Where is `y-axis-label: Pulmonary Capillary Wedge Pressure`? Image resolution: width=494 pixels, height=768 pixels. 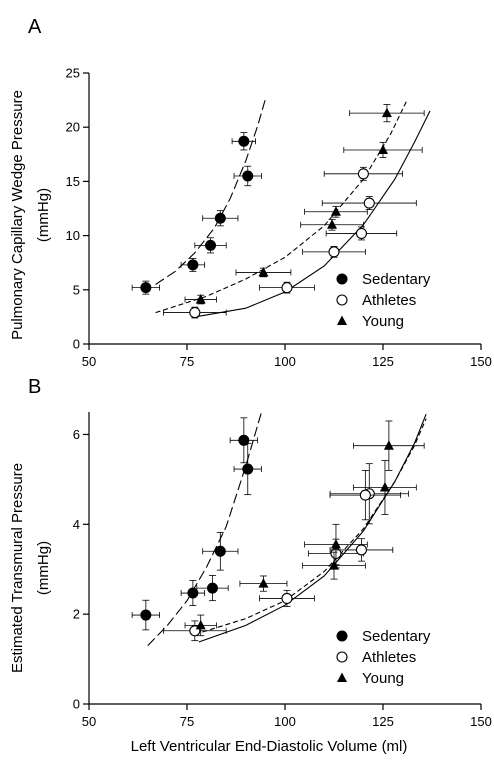
y-axis-label: Pulmonary Capillary Wedge Pressure is located at coordinates (17, 215).